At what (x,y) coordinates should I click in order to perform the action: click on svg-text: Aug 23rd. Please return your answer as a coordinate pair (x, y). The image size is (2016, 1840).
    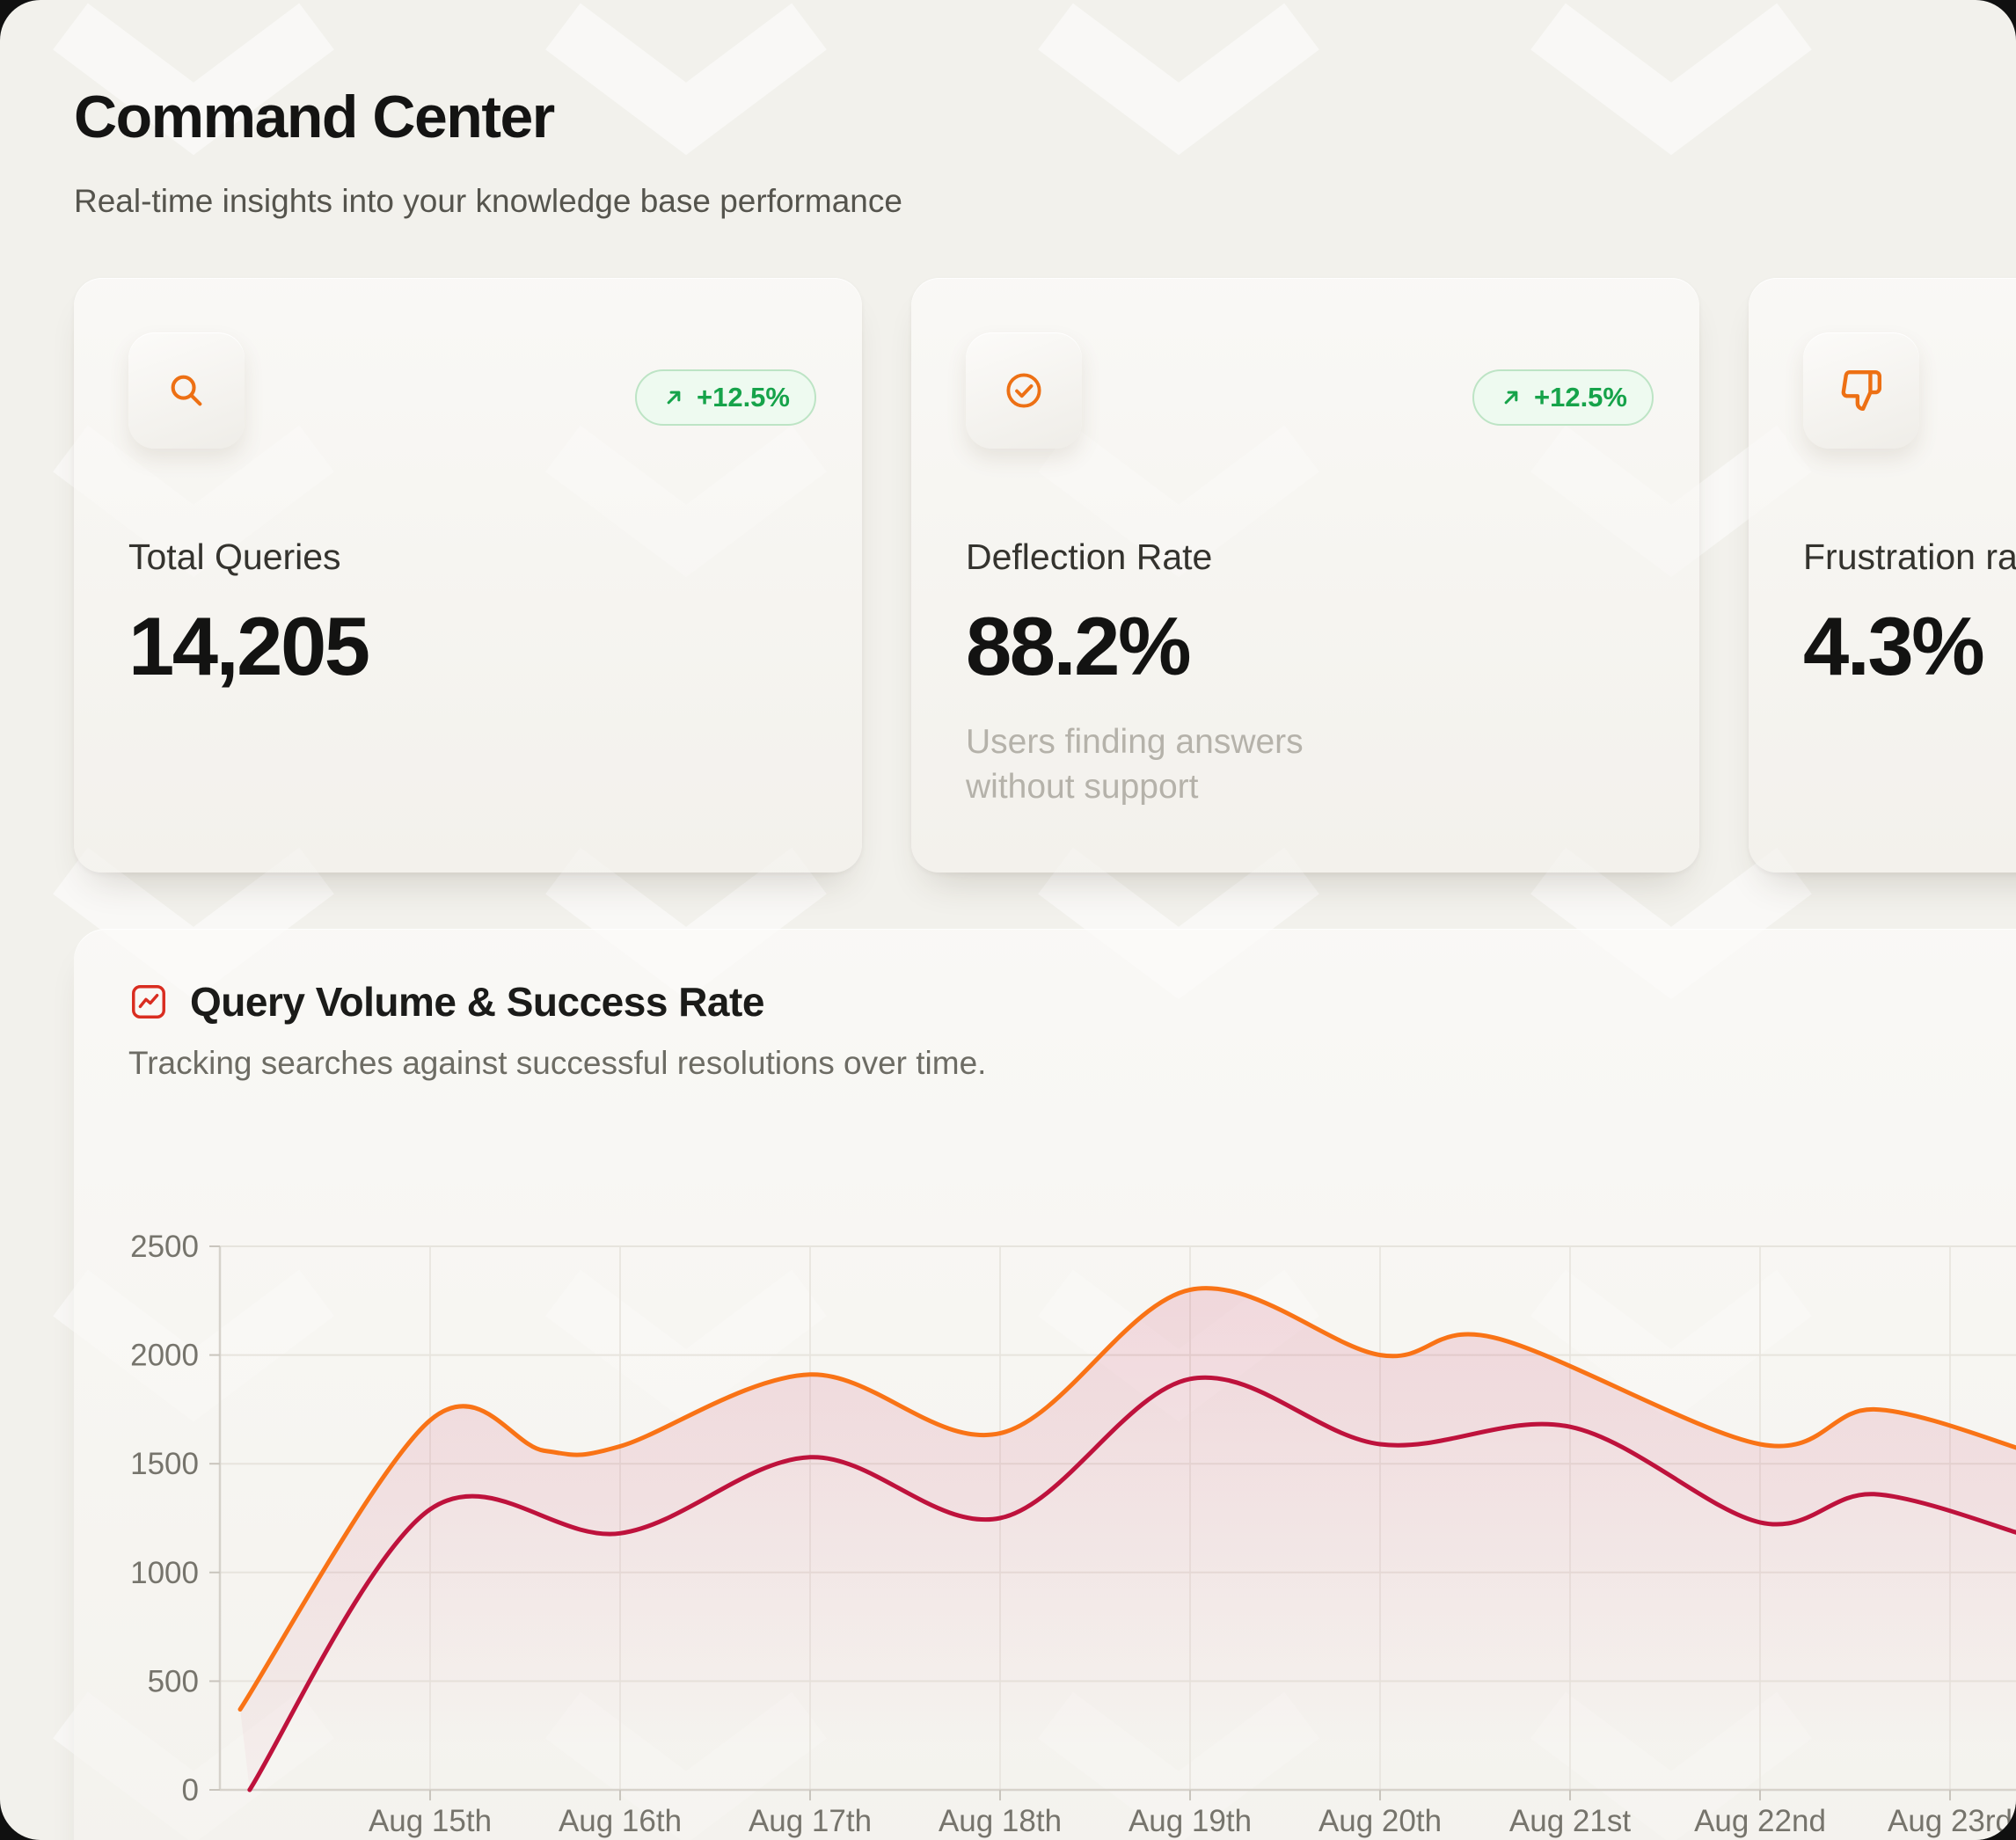
    Looking at the image, I should click on (1950, 1821).